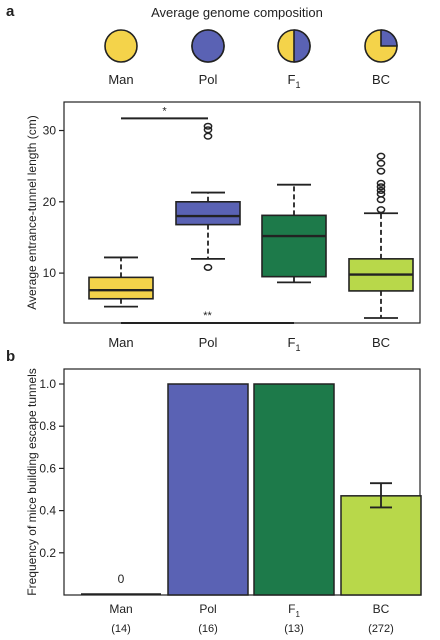  Describe the element at coordinates (251, 59) in the screenshot. I see `genome-icons: Man Pol F1 BC` at that location.